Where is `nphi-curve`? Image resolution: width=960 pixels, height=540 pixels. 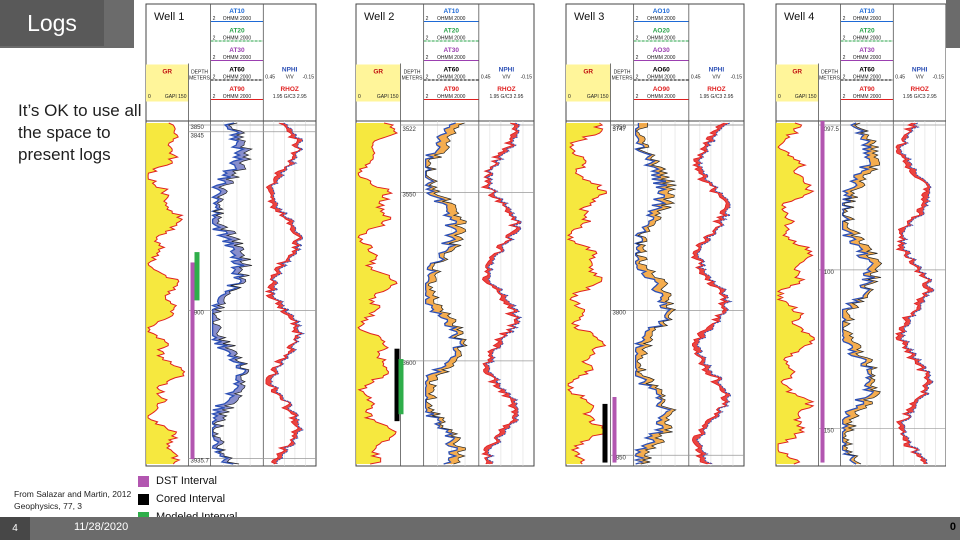
nphi-curve is located at coordinates (714, 293).